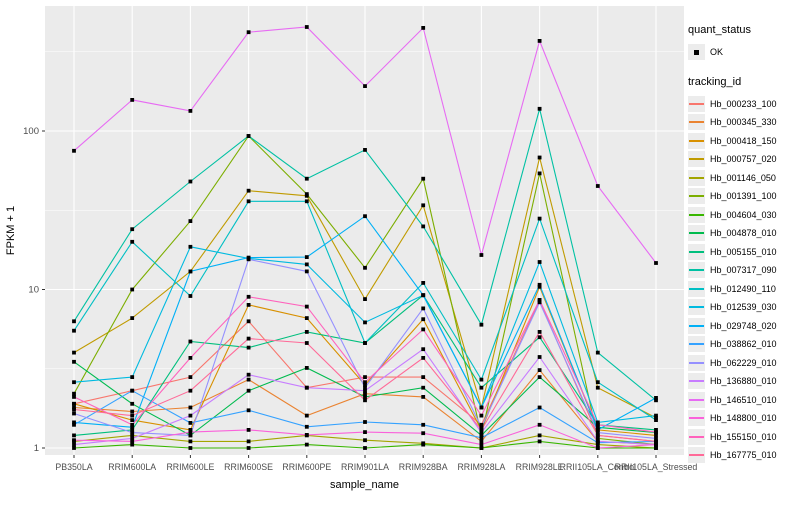 The height and width of the screenshot is (505, 800). Describe the element at coordinates (743, 437) in the screenshot. I see `legend-item-Hb_155150_010: Hb_155150_010` at that location.